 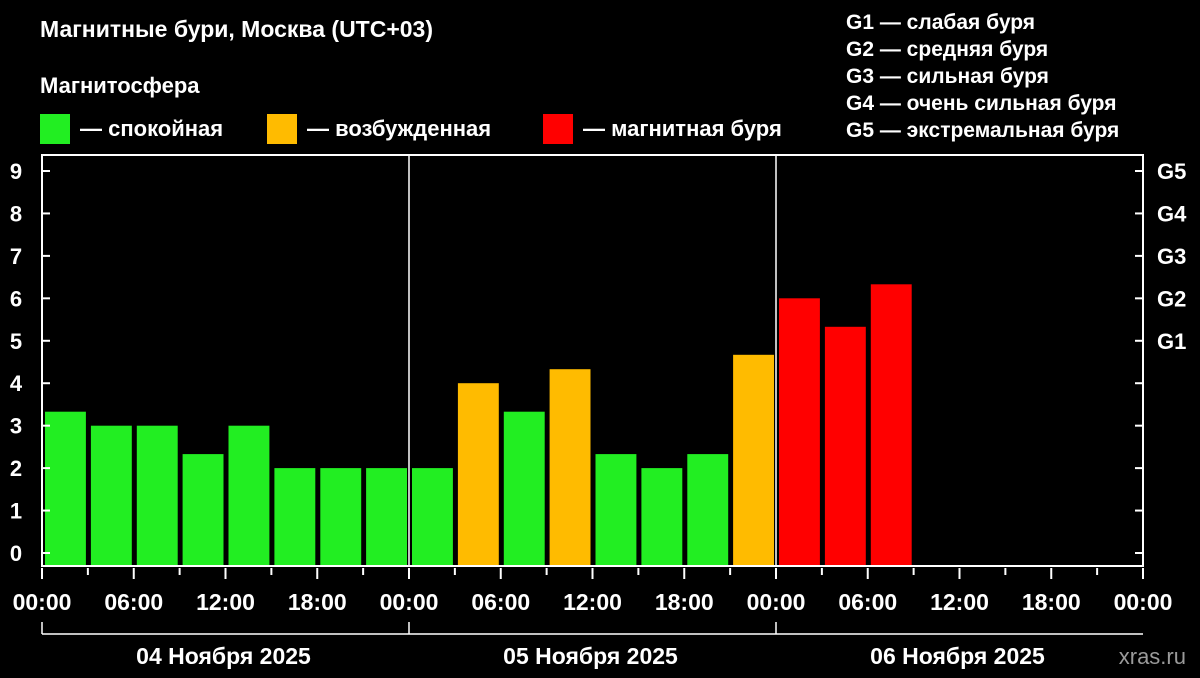 I want to click on x-tick-label-0: 00:00, so click(x=42, y=602).